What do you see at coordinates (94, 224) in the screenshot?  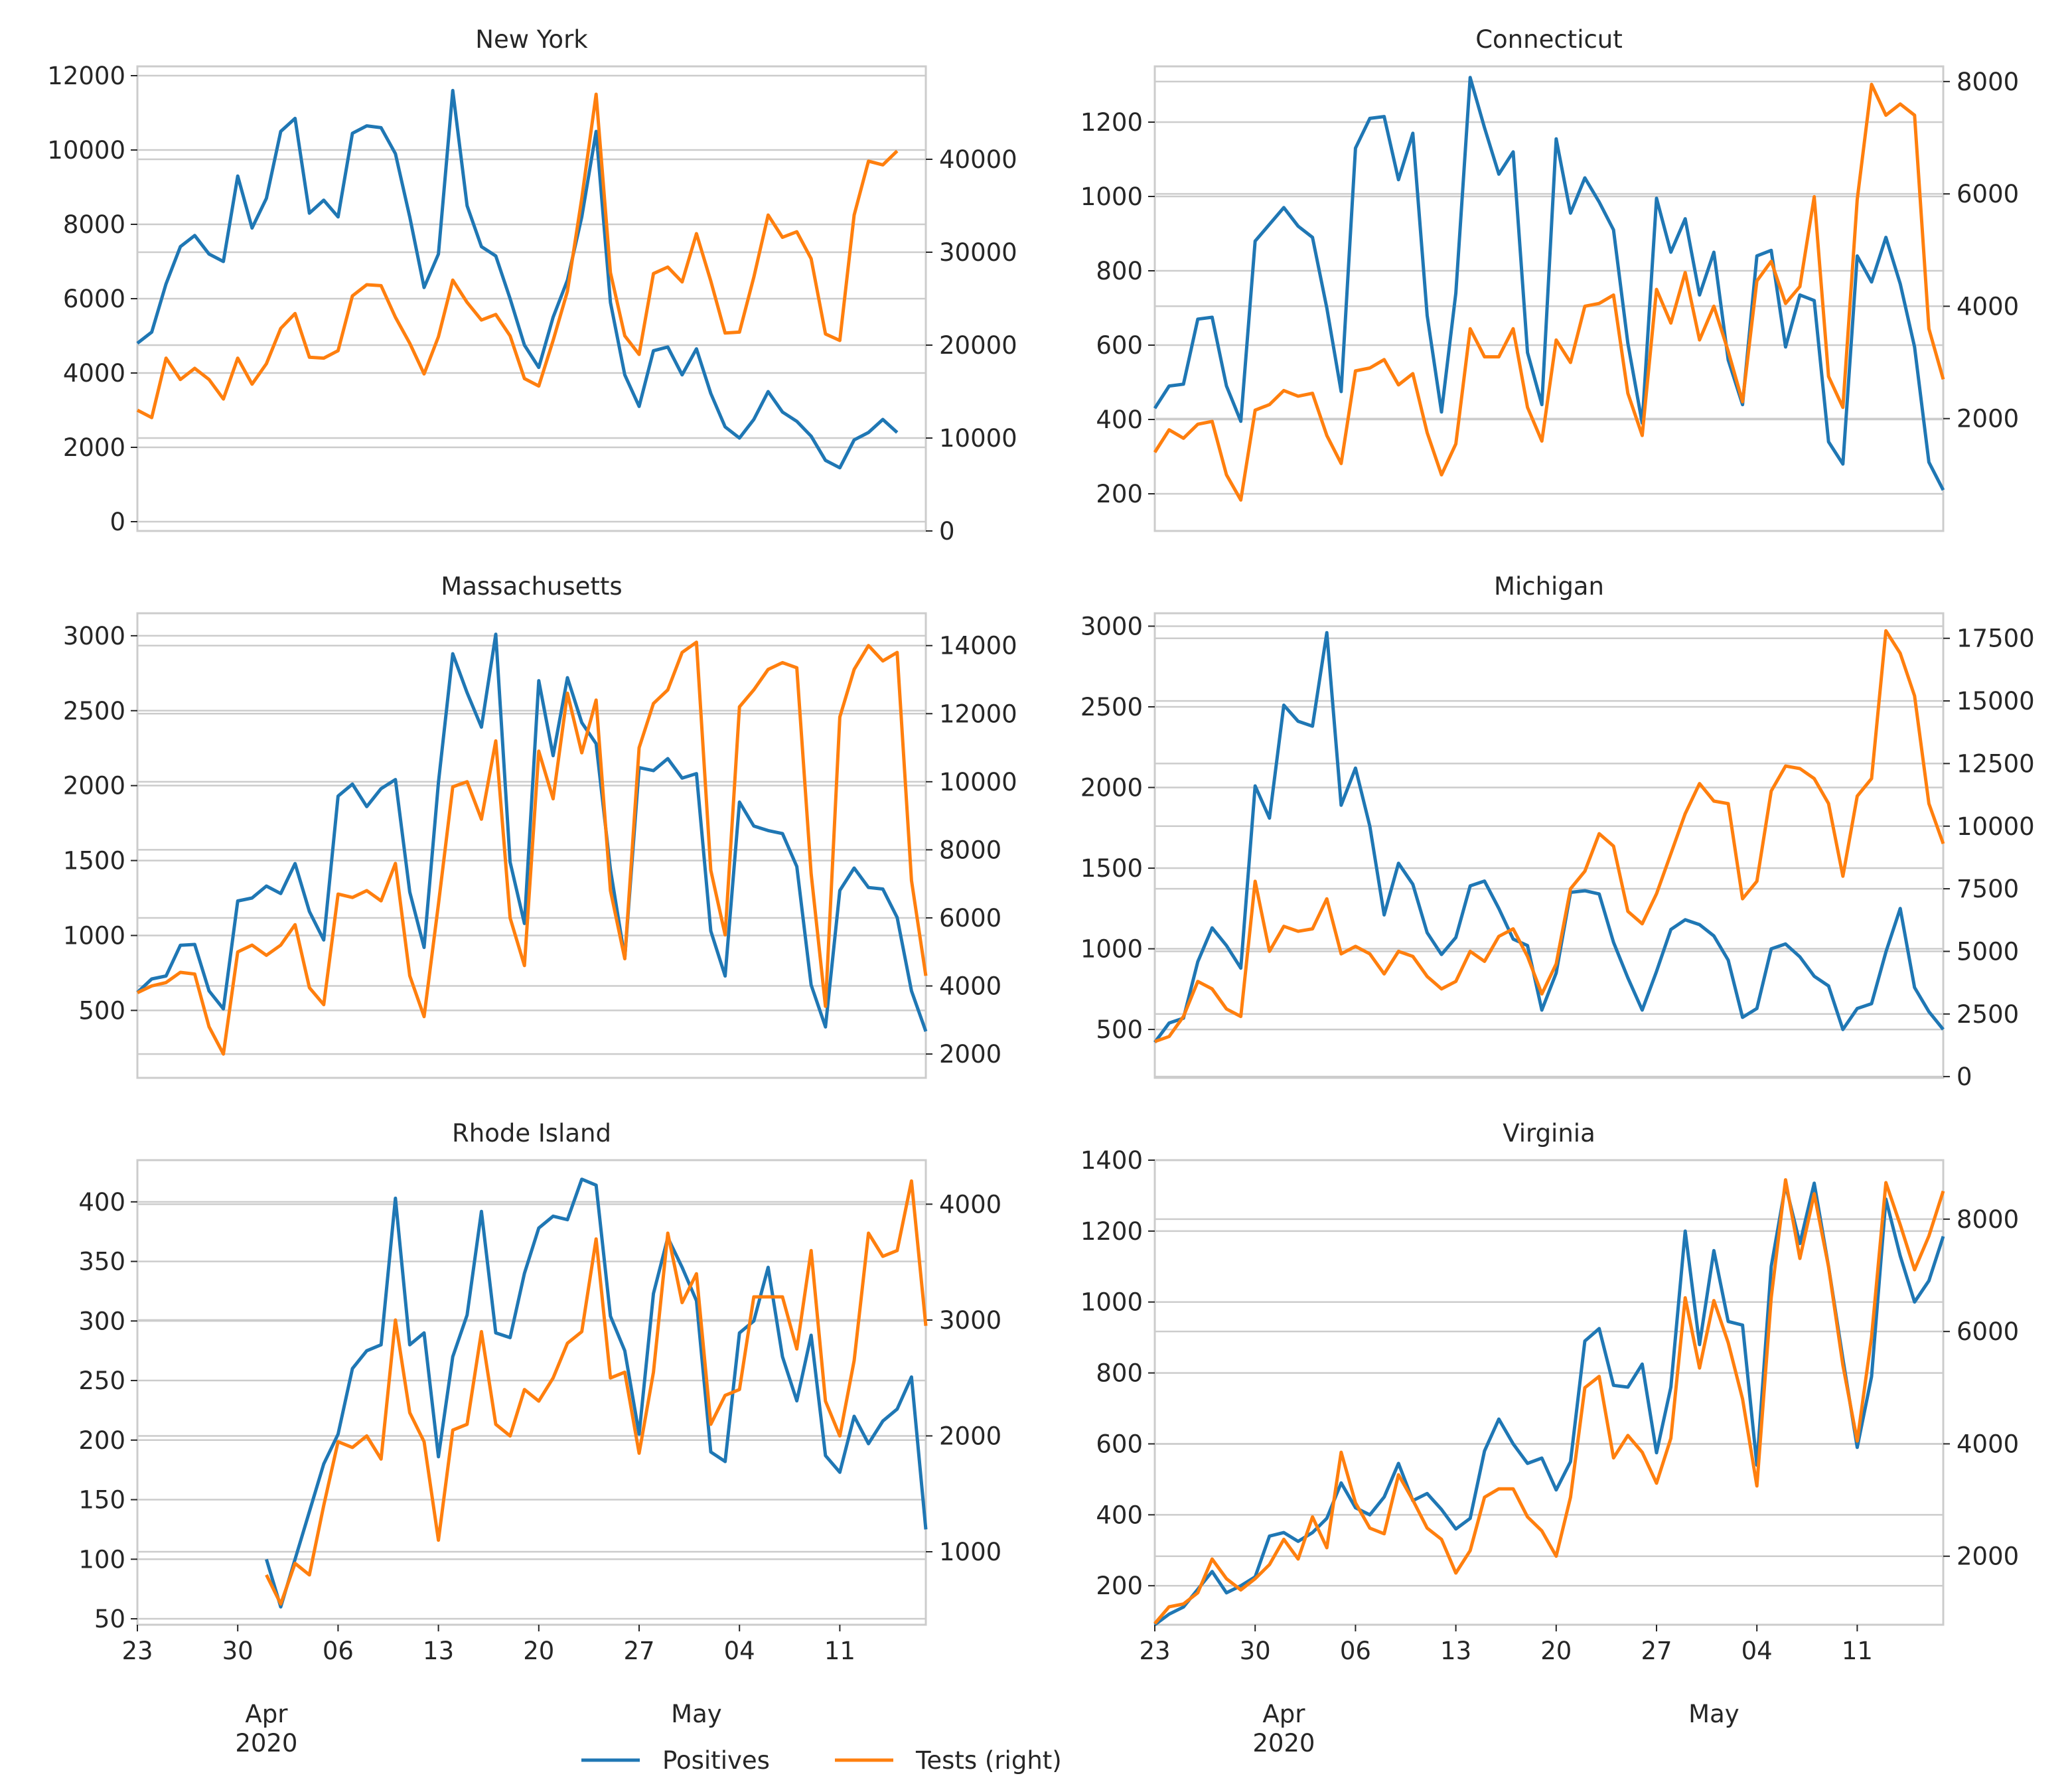 I see `y-tick-label: 8000` at bounding box center [94, 224].